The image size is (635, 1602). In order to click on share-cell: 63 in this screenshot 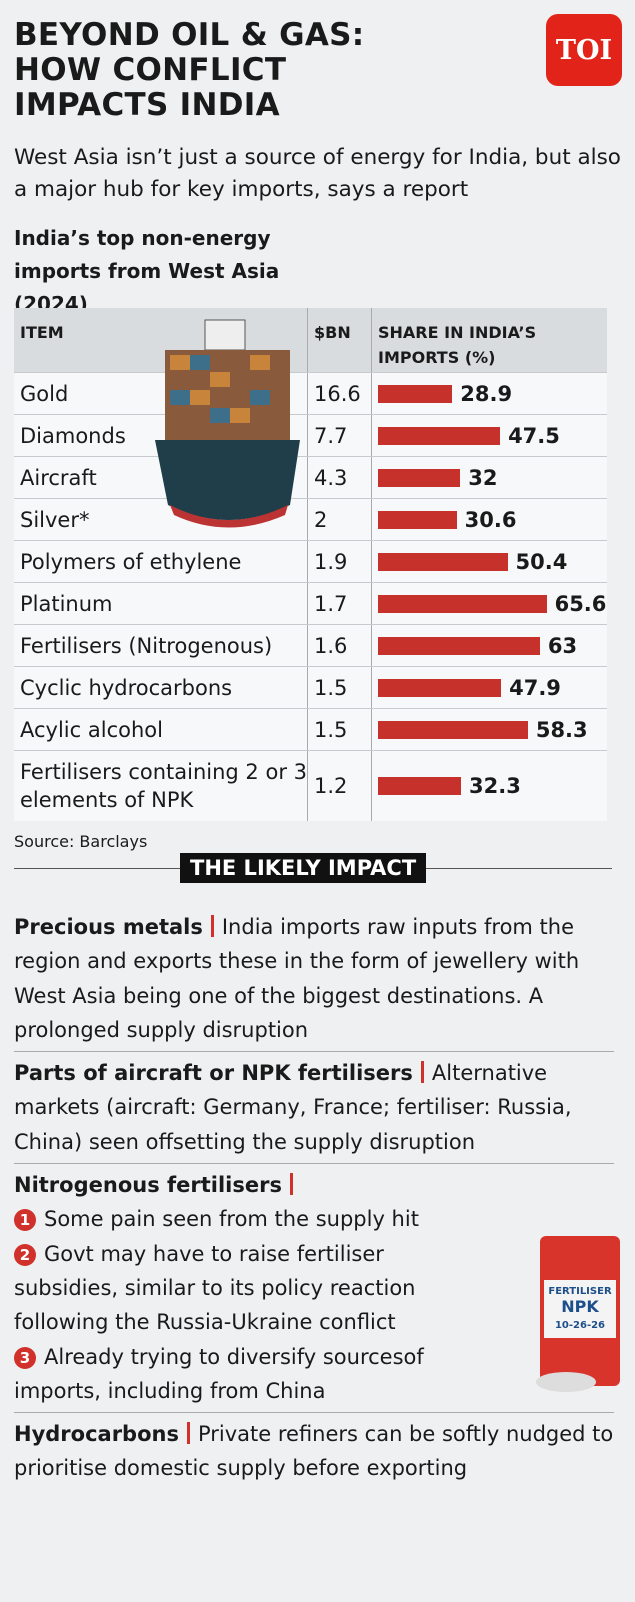, I will do `click(489, 645)`.